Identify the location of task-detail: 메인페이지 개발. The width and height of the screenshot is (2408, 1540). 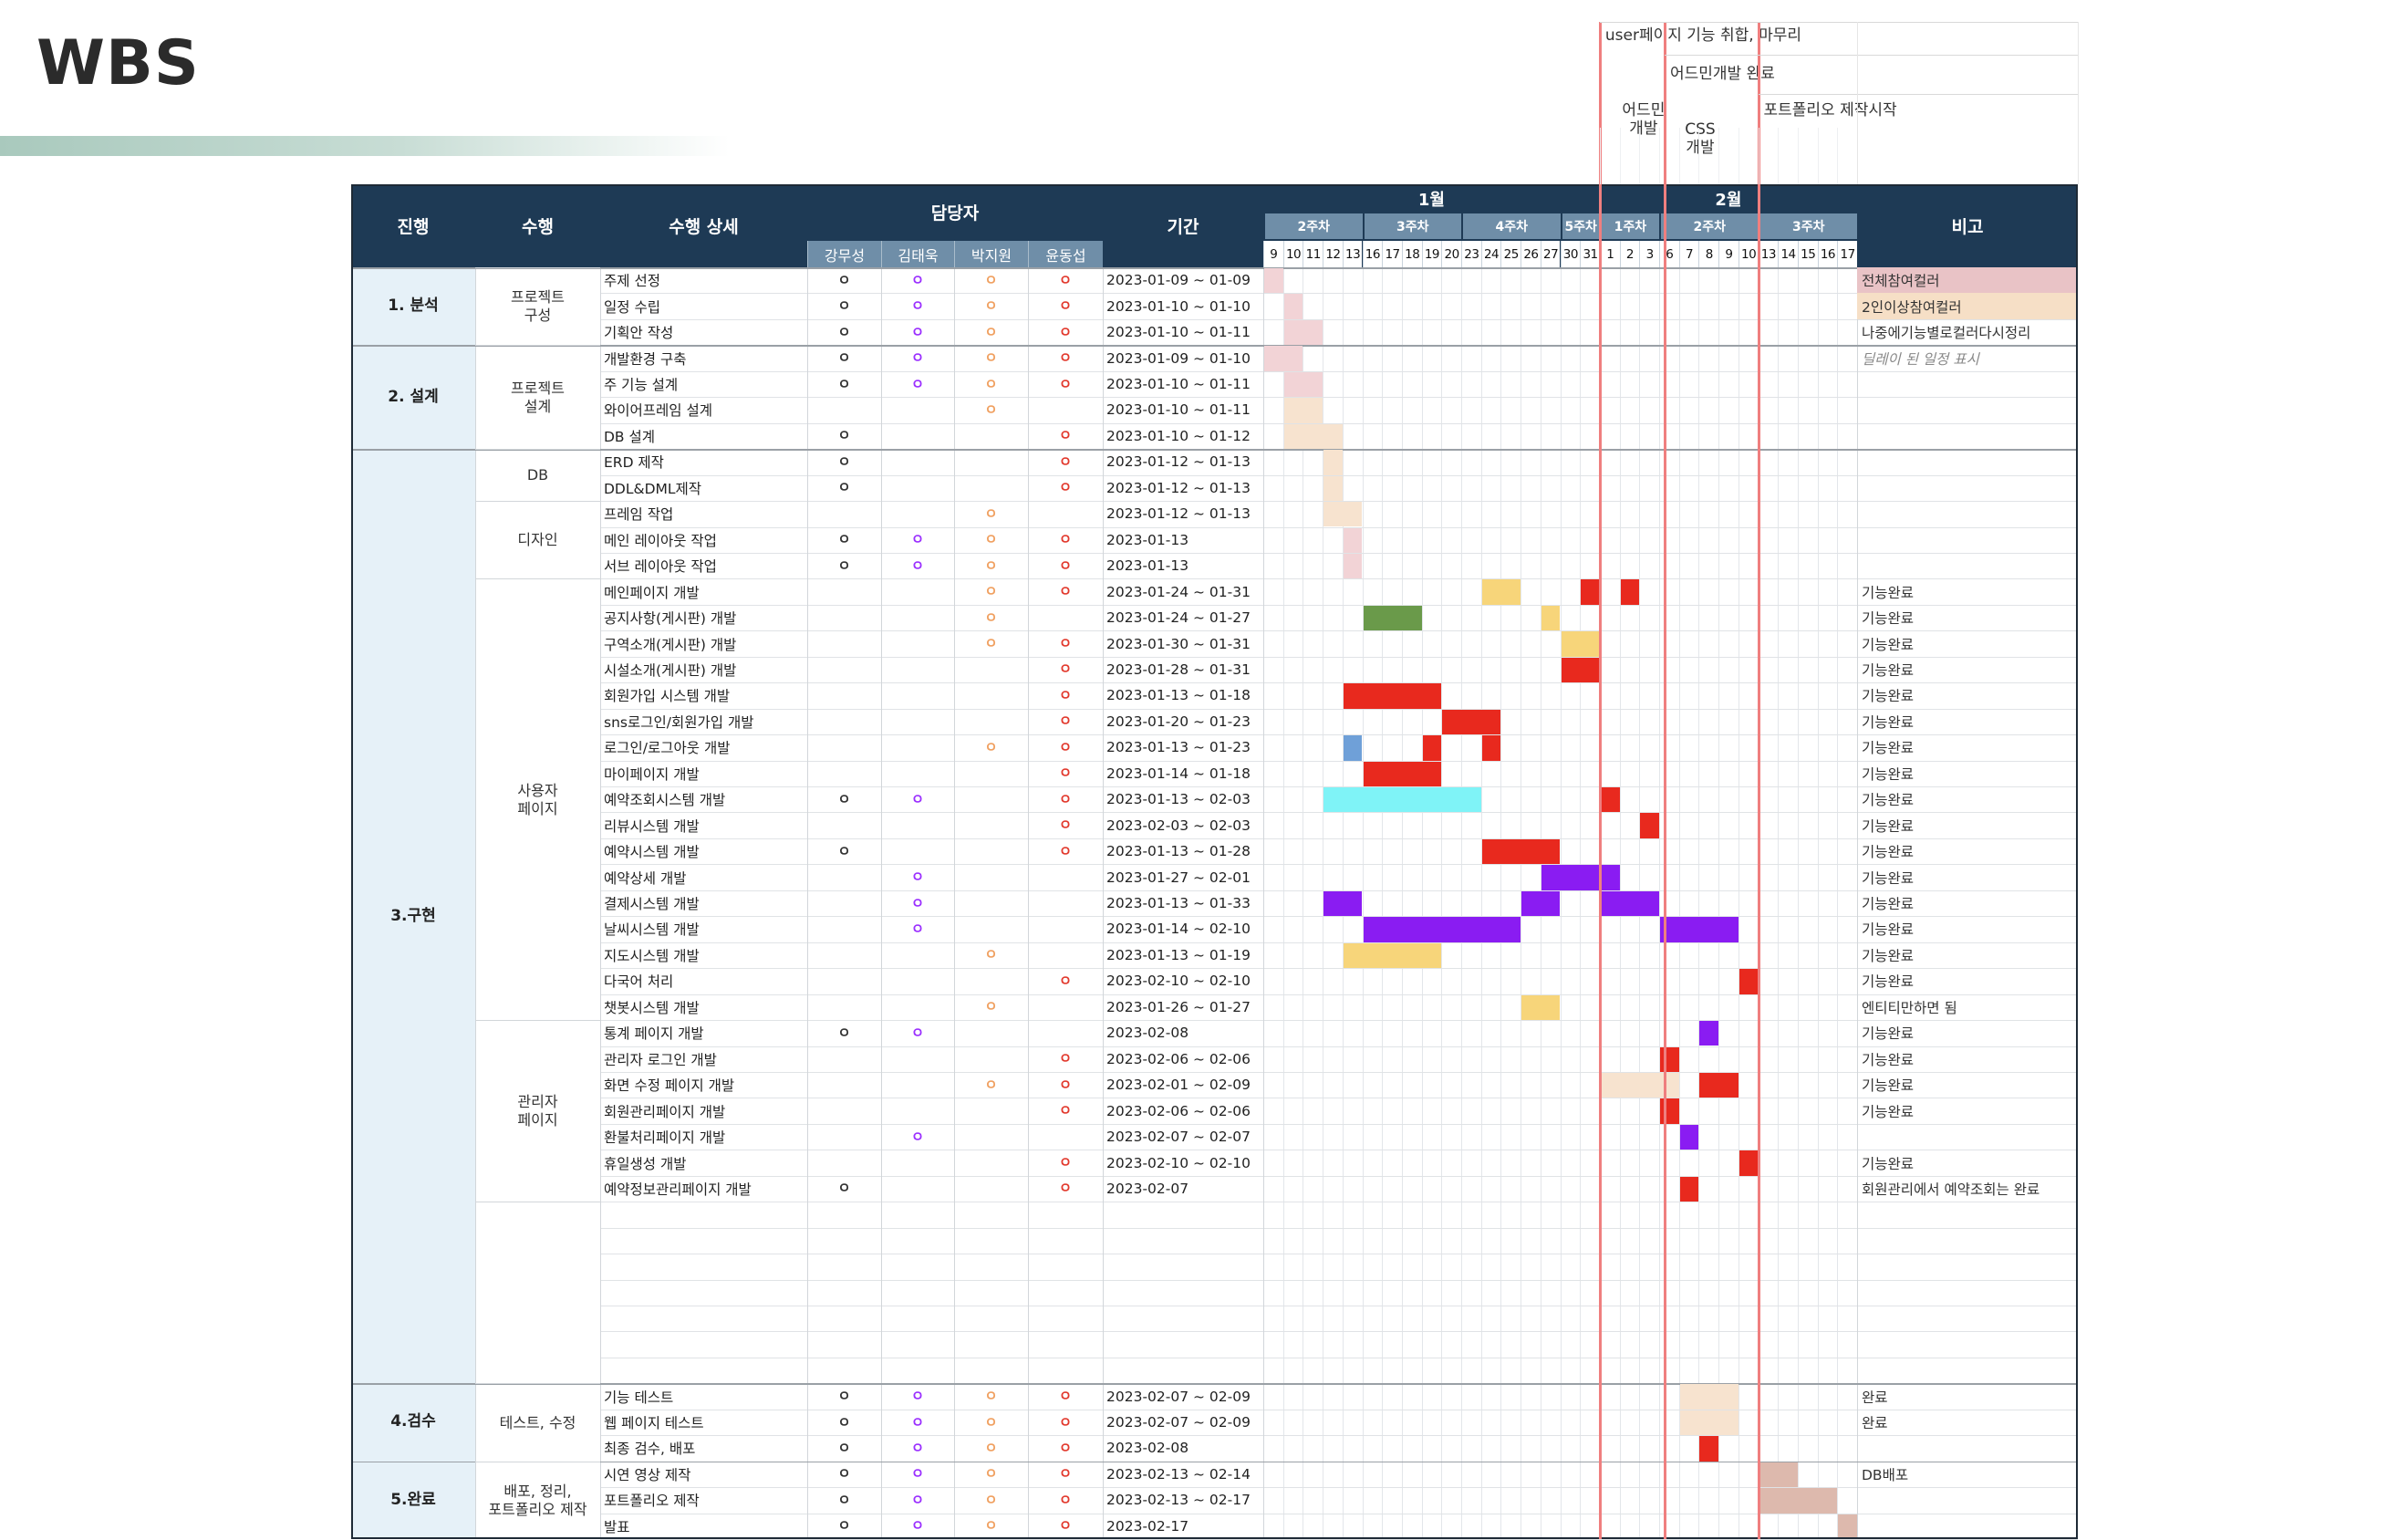
(652, 592).